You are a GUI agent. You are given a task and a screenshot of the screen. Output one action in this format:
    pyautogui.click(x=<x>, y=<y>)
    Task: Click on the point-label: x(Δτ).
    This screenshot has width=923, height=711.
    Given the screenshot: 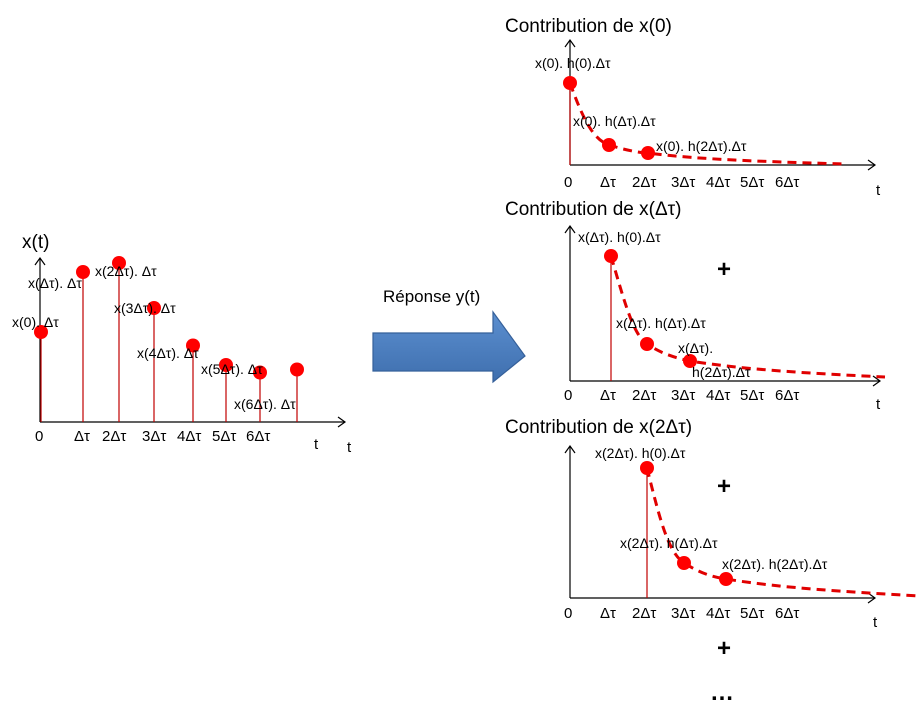 What is the action you would take?
    pyautogui.click(x=695, y=348)
    